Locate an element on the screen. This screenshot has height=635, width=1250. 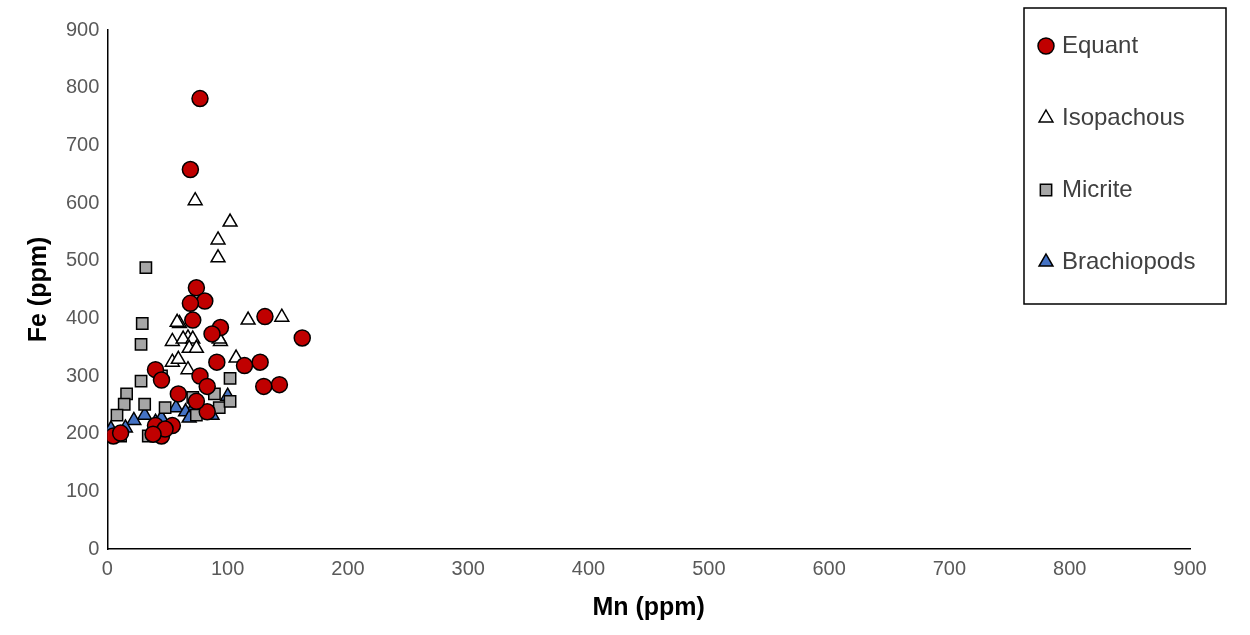
y-tick-label: 600 is located at coordinates (82, 201).